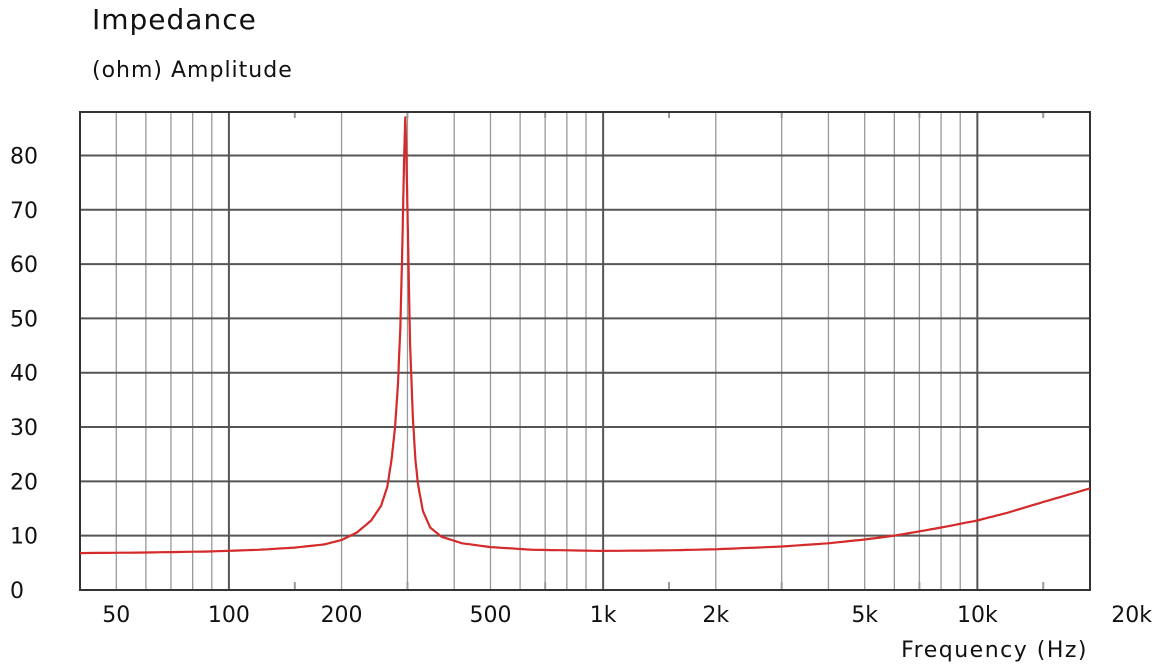 Image resolution: width=1158 pixels, height=668 pixels. What do you see at coordinates (24, 537) in the screenshot?
I see `y-tick-label: 10` at bounding box center [24, 537].